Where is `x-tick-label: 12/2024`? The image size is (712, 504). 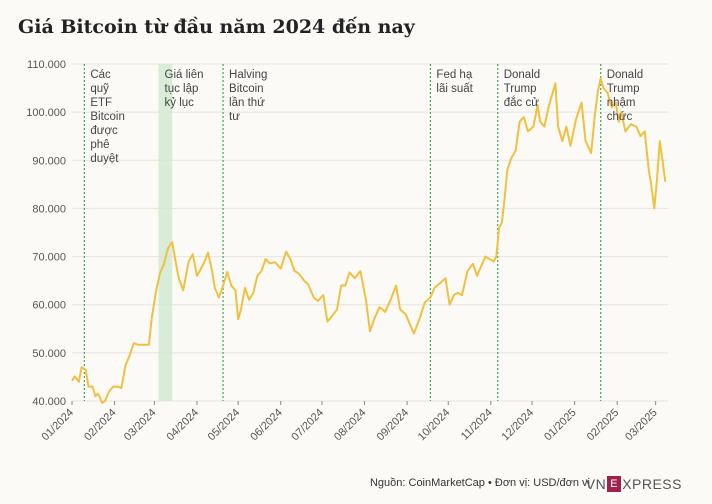 x-tick-label: 12/2024 is located at coordinates (518, 425).